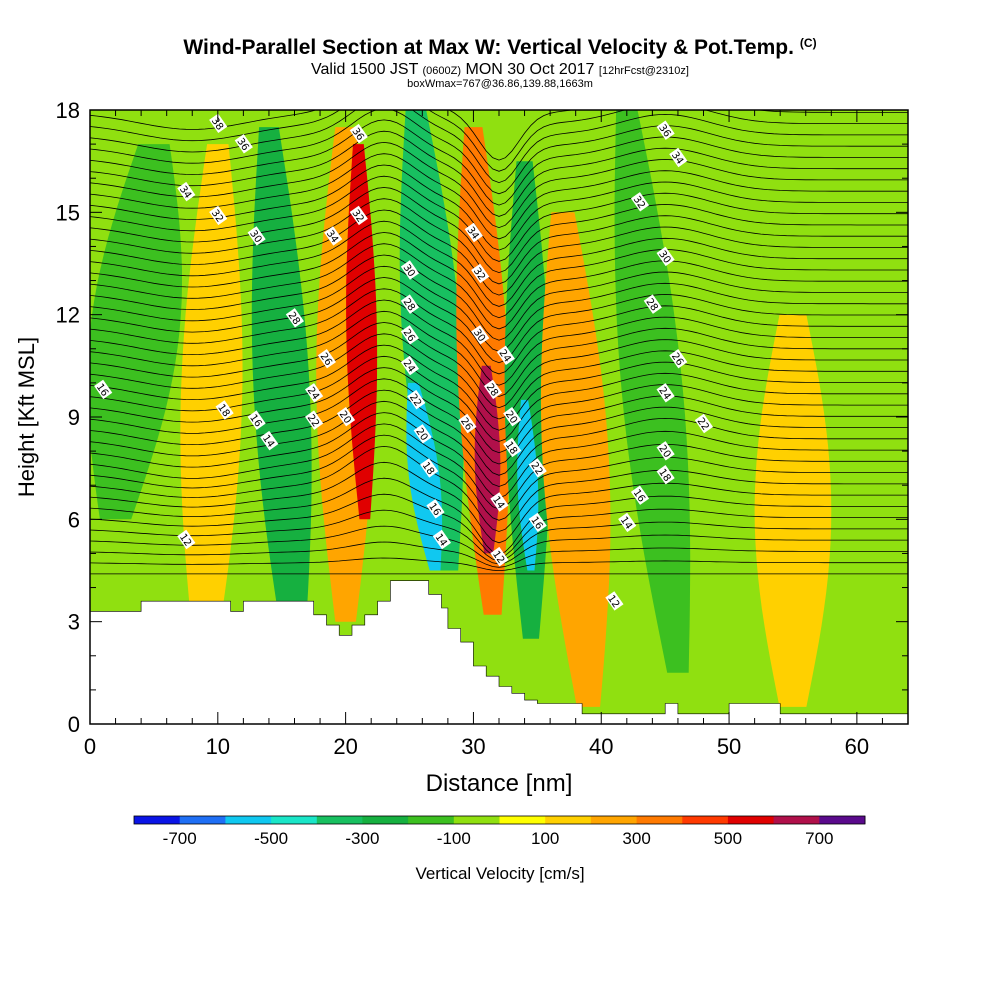 The width and height of the screenshot is (1000, 1000). Describe the element at coordinates (68, 212) in the screenshot. I see `y-tick-label: 15` at that location.